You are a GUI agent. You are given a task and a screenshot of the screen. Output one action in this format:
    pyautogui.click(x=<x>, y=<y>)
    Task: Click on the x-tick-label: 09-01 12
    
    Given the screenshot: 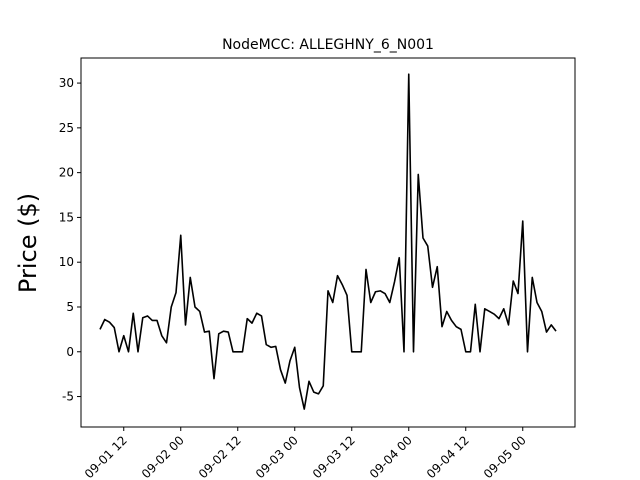 What is the action you would take?
    pyautogui.click(x=106, y=456)
    